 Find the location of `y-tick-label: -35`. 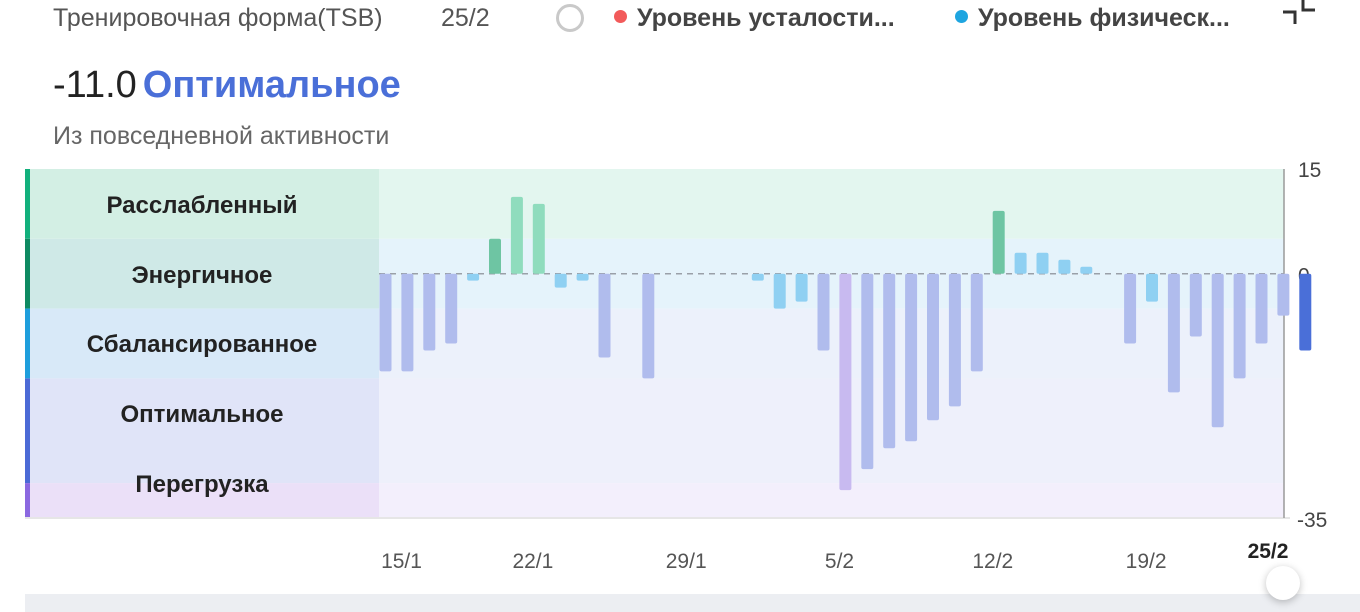

y-tick-label: -35 is located at coordinates (1312, 520).